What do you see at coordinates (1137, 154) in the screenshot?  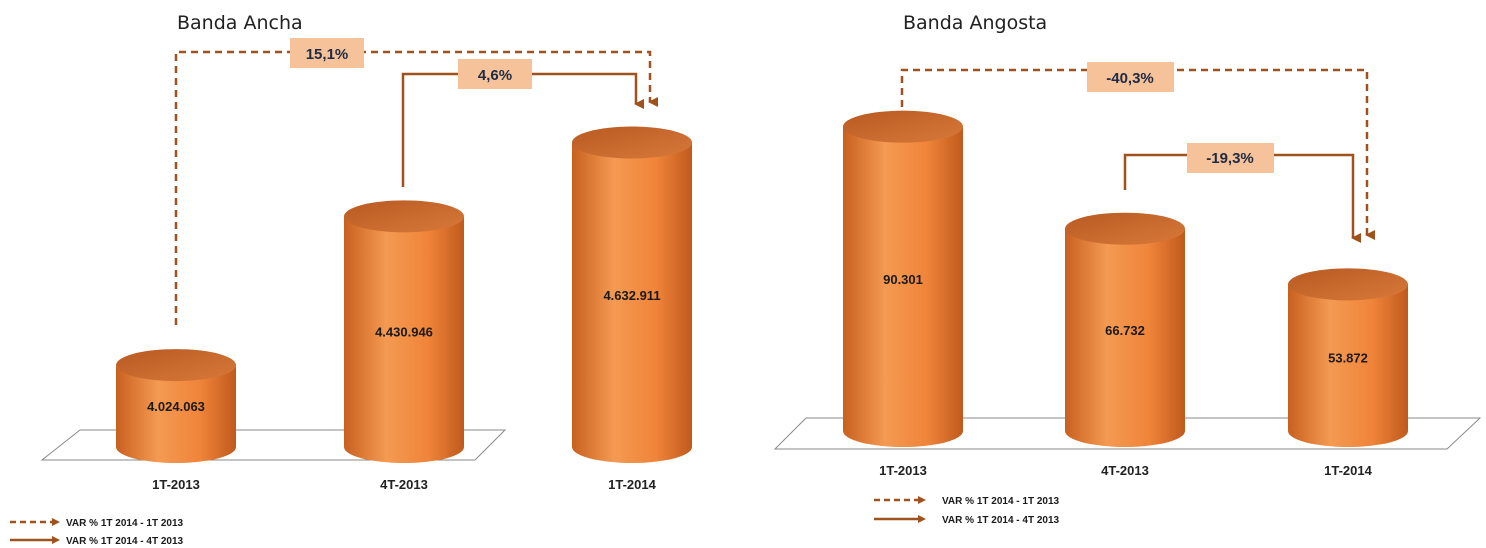 I see `variation-connector-dashed` at bounding box center [1137, 154].